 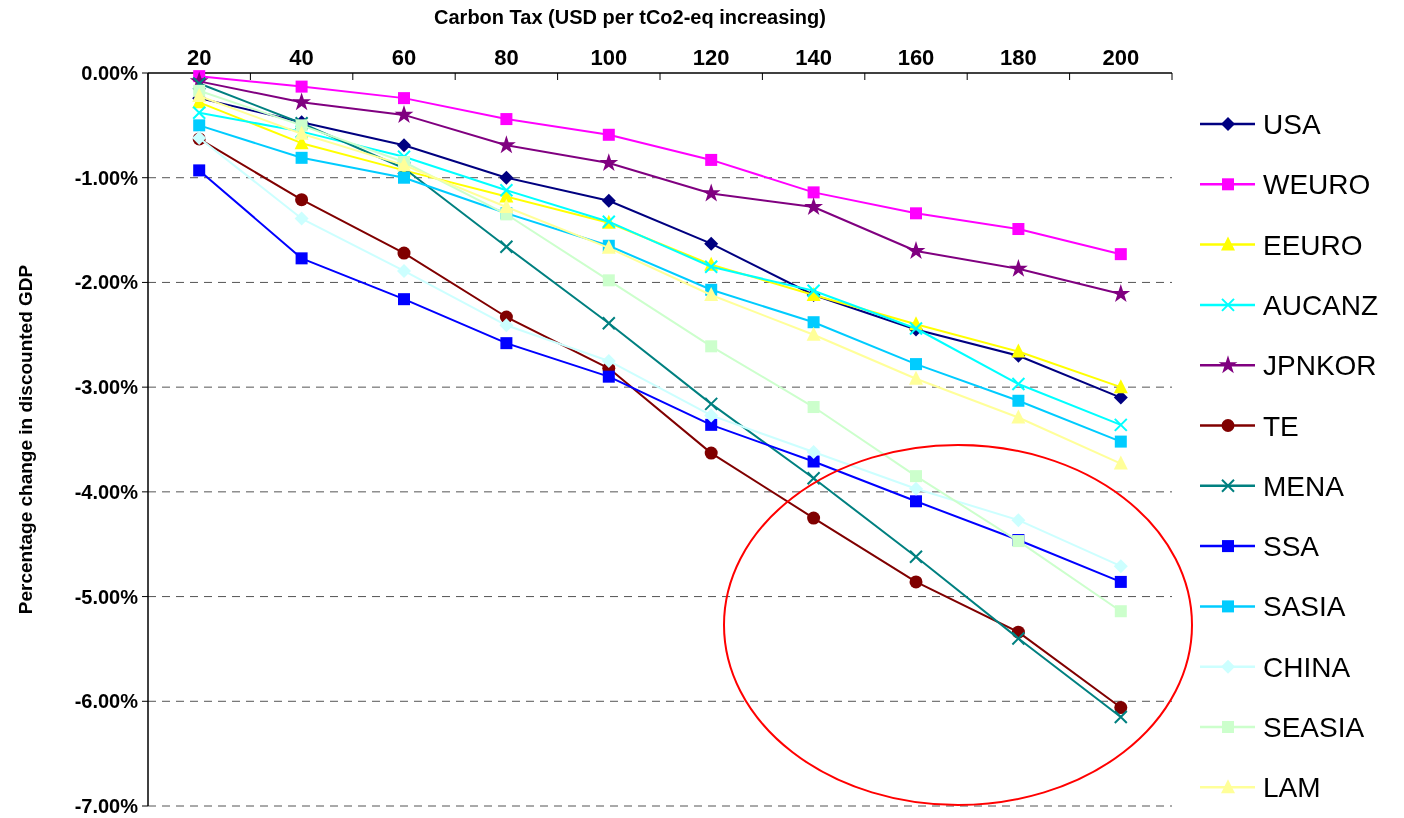 I want to click on y-tick-label: -3.00%, so click(x=106, y=387).